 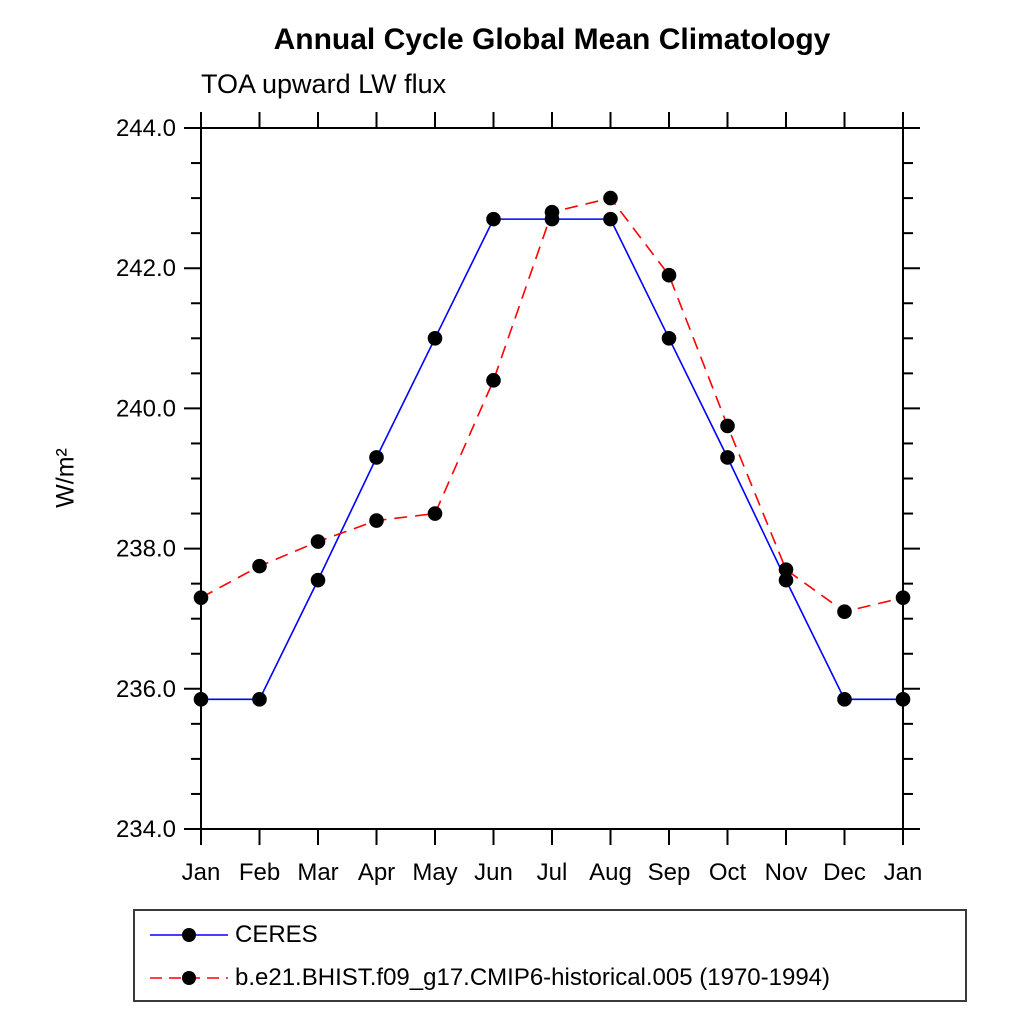 I want to click on x-tick-label: Mar, so click(x=317, y=872).